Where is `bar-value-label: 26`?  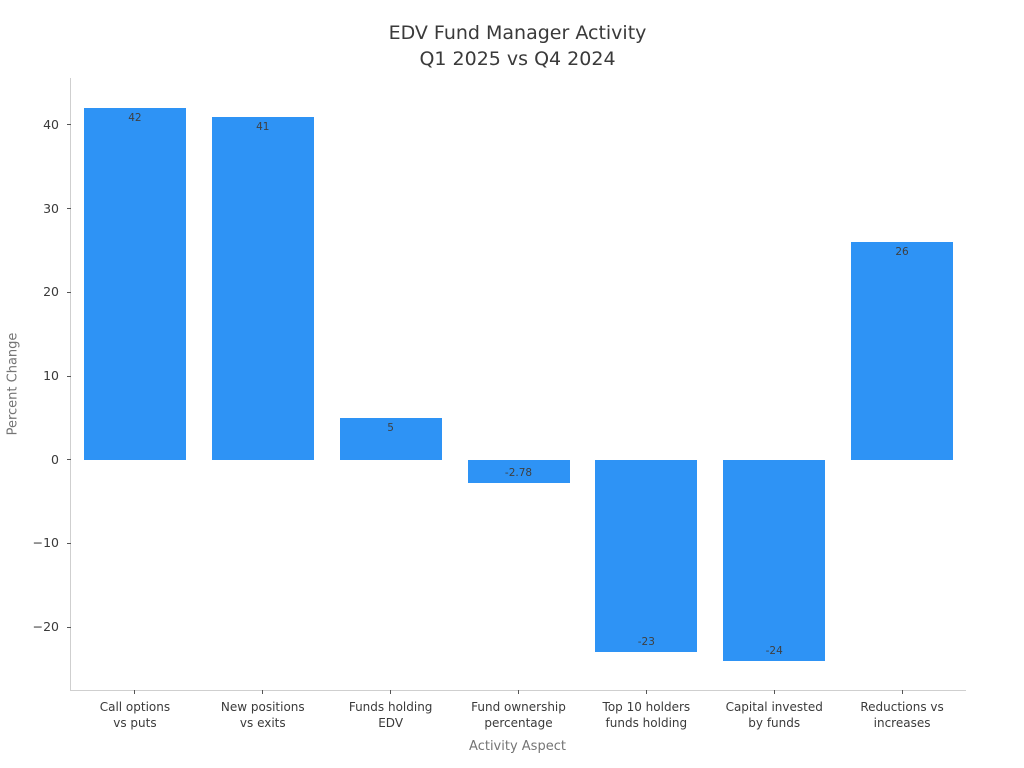
bar-value-label: 26 is located at coordinates (902, 252).